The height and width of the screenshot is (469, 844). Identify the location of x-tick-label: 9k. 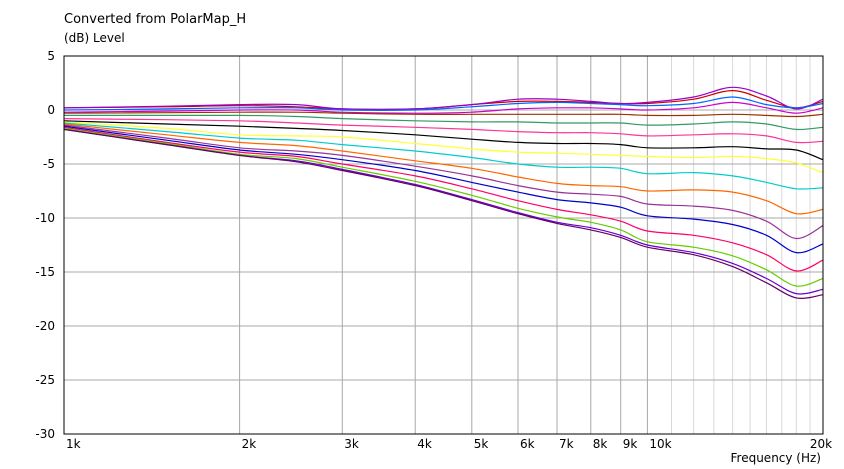
(630, 444).